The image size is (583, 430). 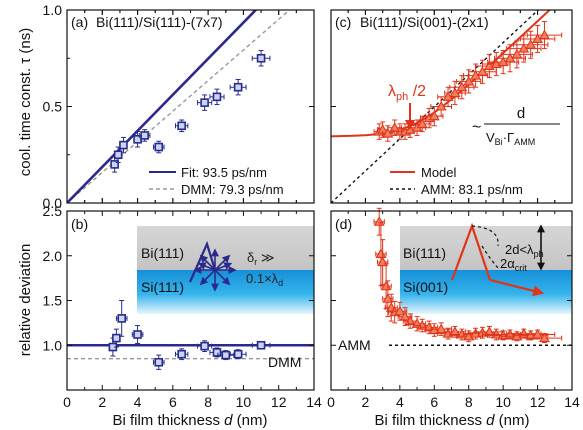 What do you see at coordinates (102, 402) in the screenshot?
I see `panel-b-x-tick-label: 2` at bounding box center [102, 402].